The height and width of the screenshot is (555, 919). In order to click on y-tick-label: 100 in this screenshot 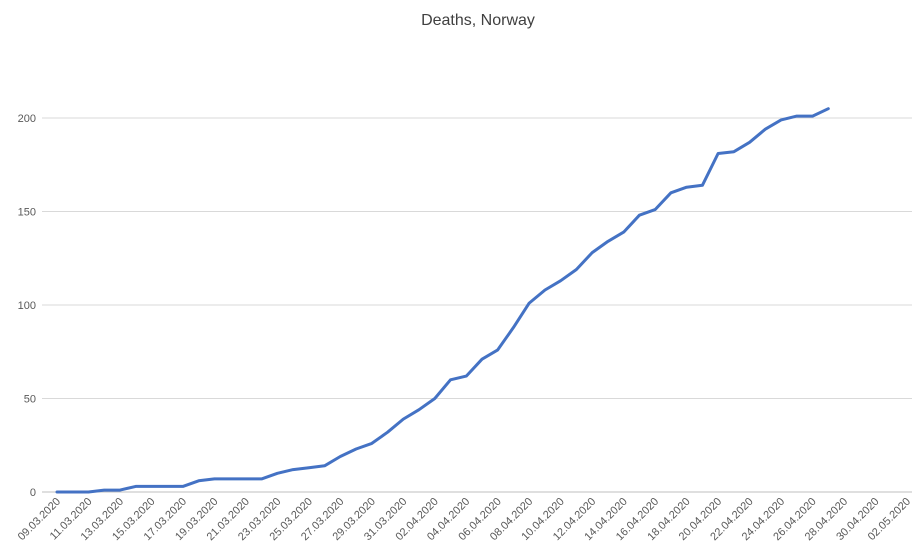, I will do `click(27, 306)`.